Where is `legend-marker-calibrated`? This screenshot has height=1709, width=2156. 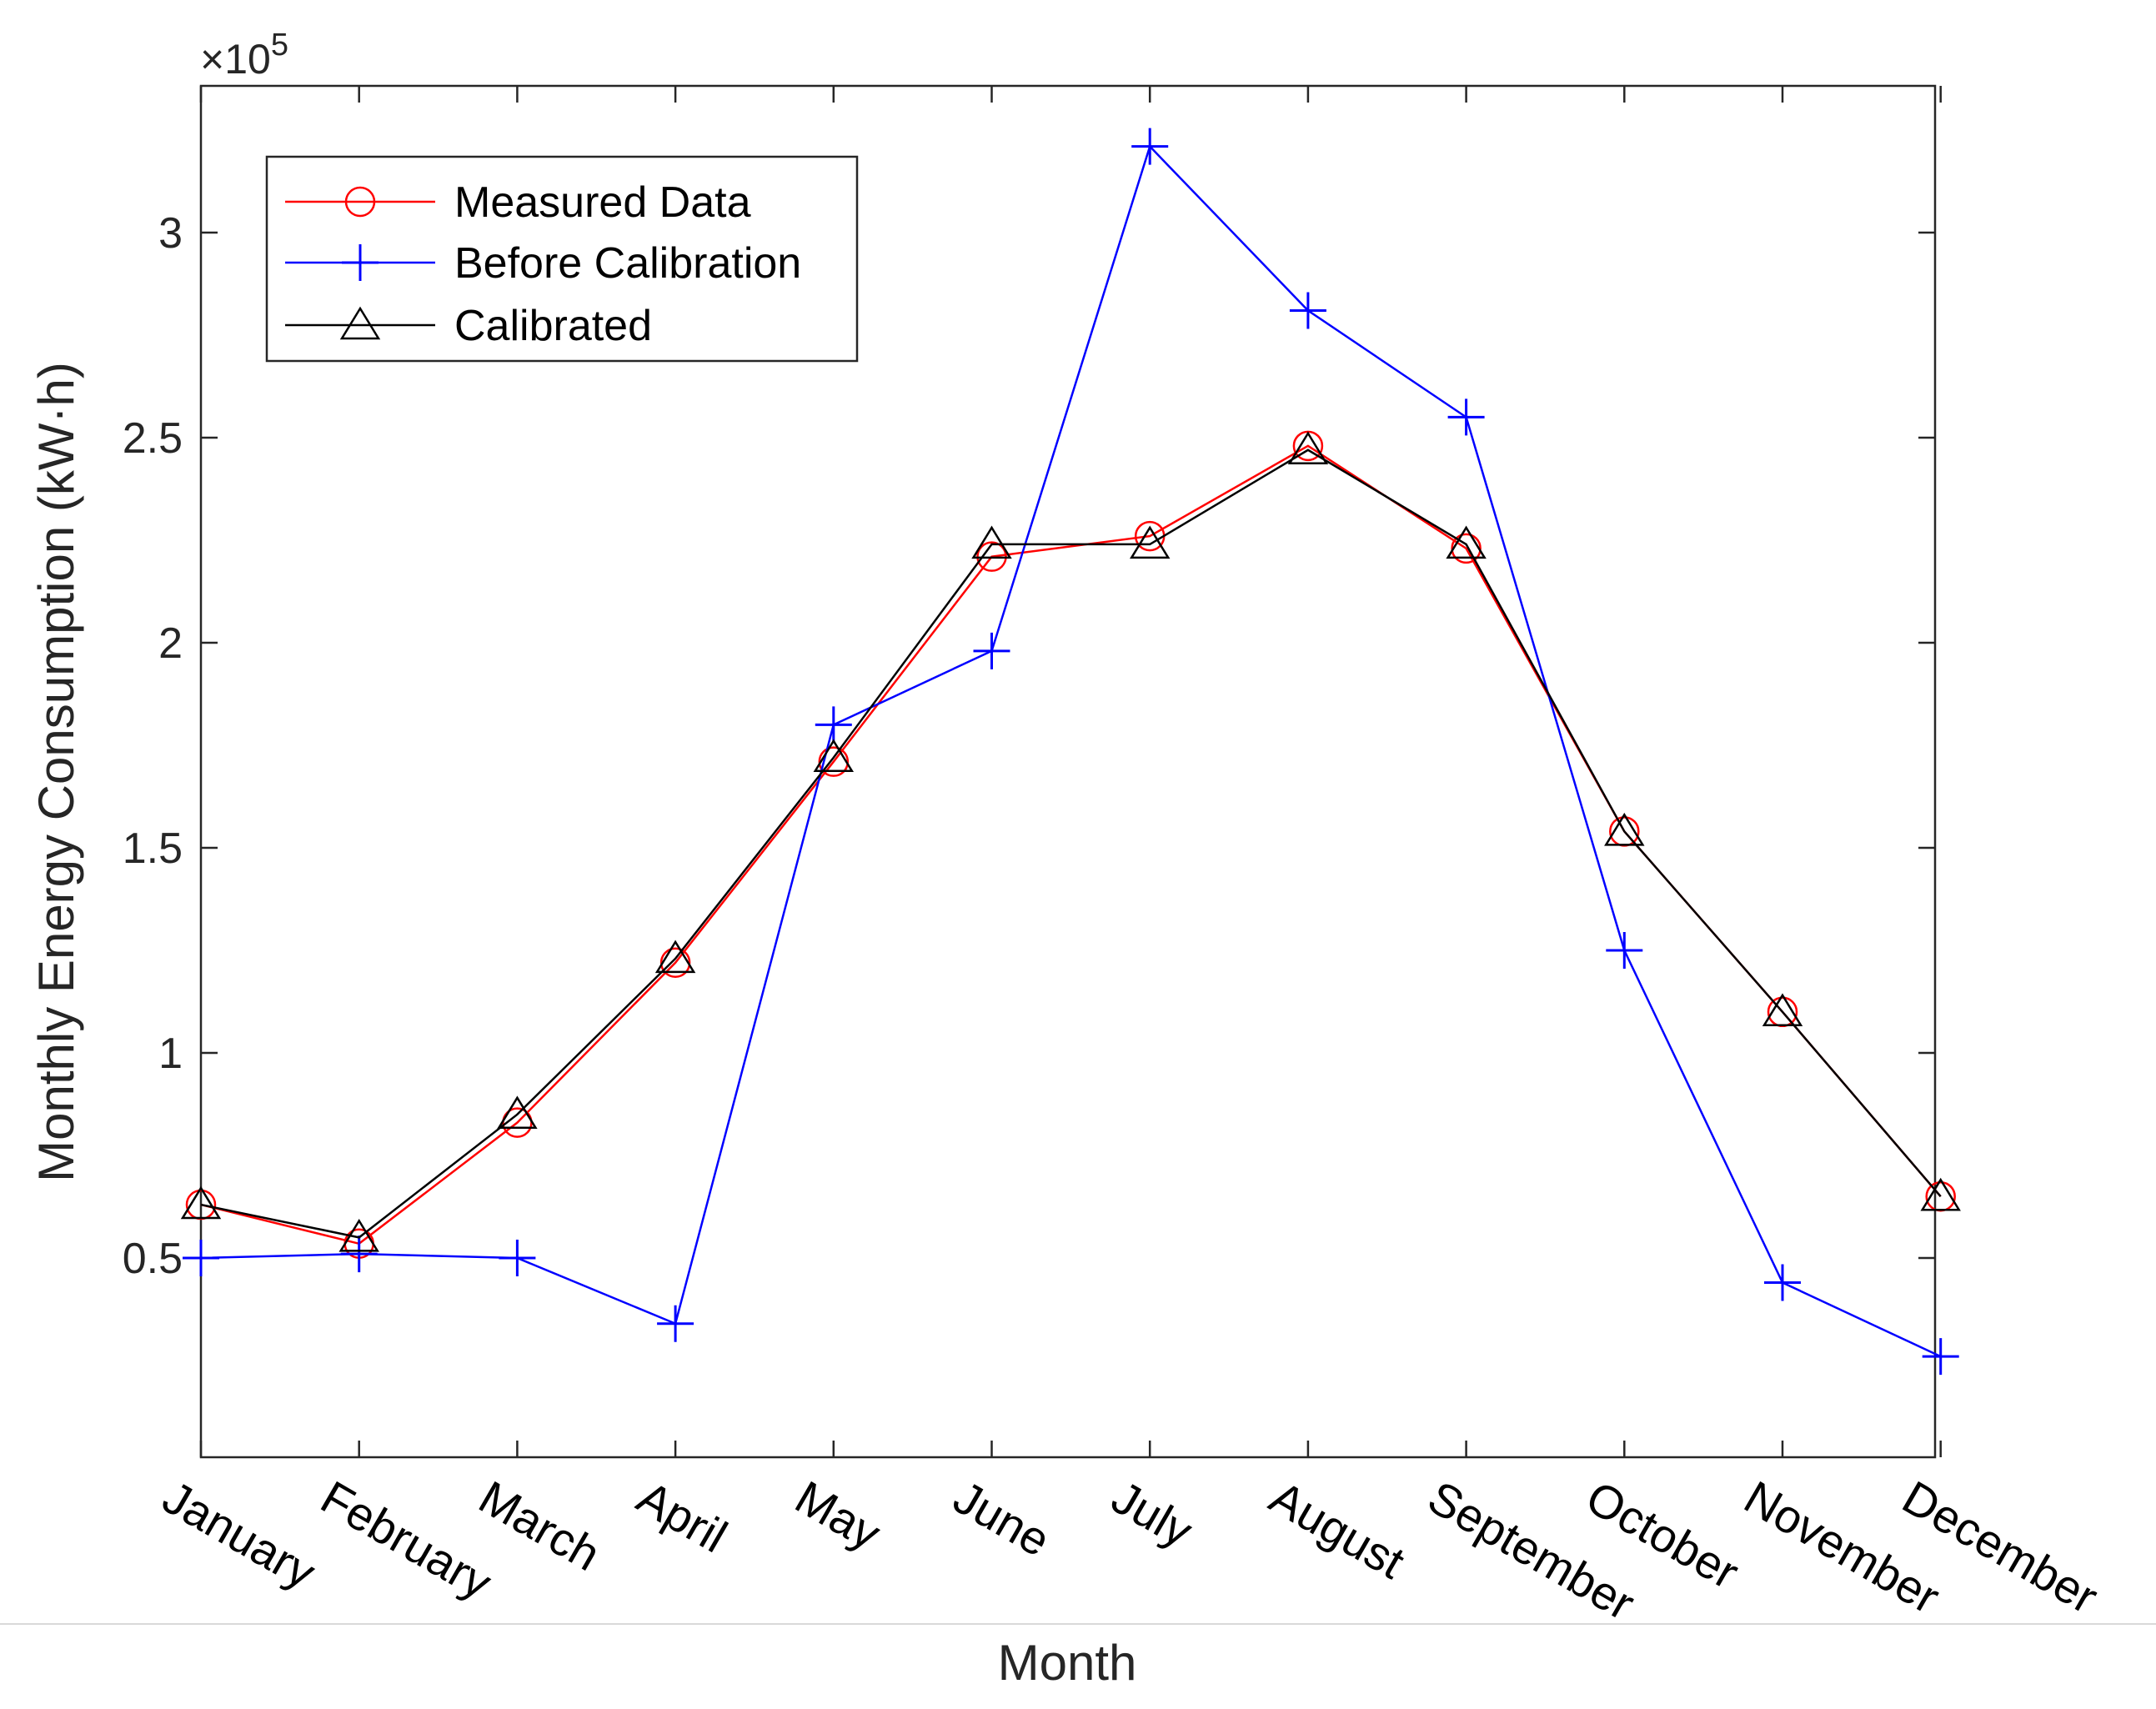 legend-marker-calibrated is located at coordinates (360, 323).